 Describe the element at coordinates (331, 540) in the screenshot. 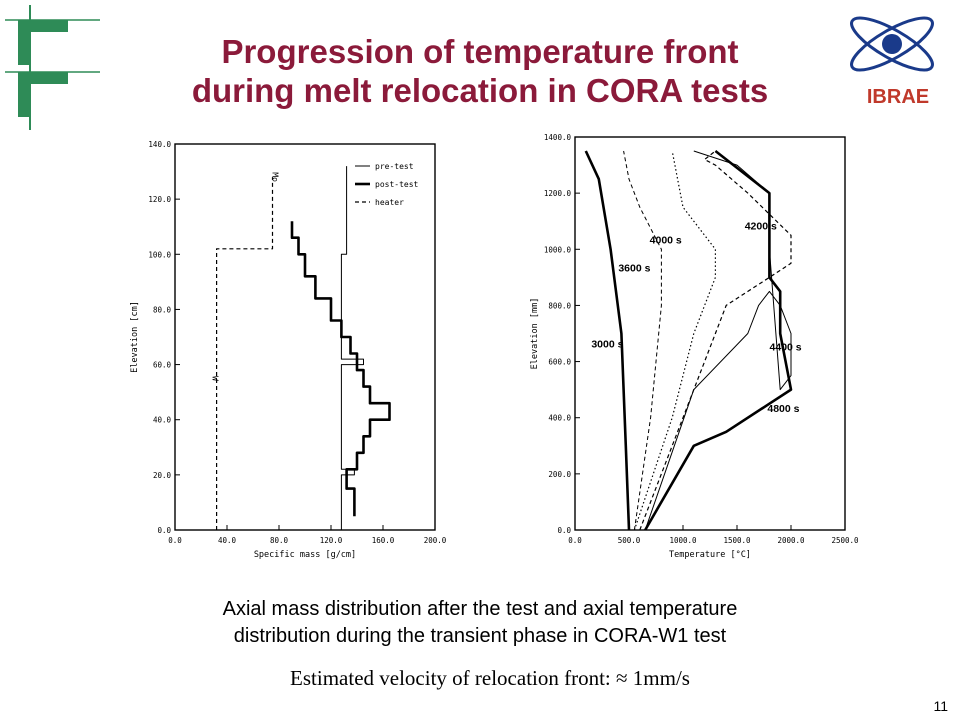

I see `x-tick-label: 120.0` at that location.